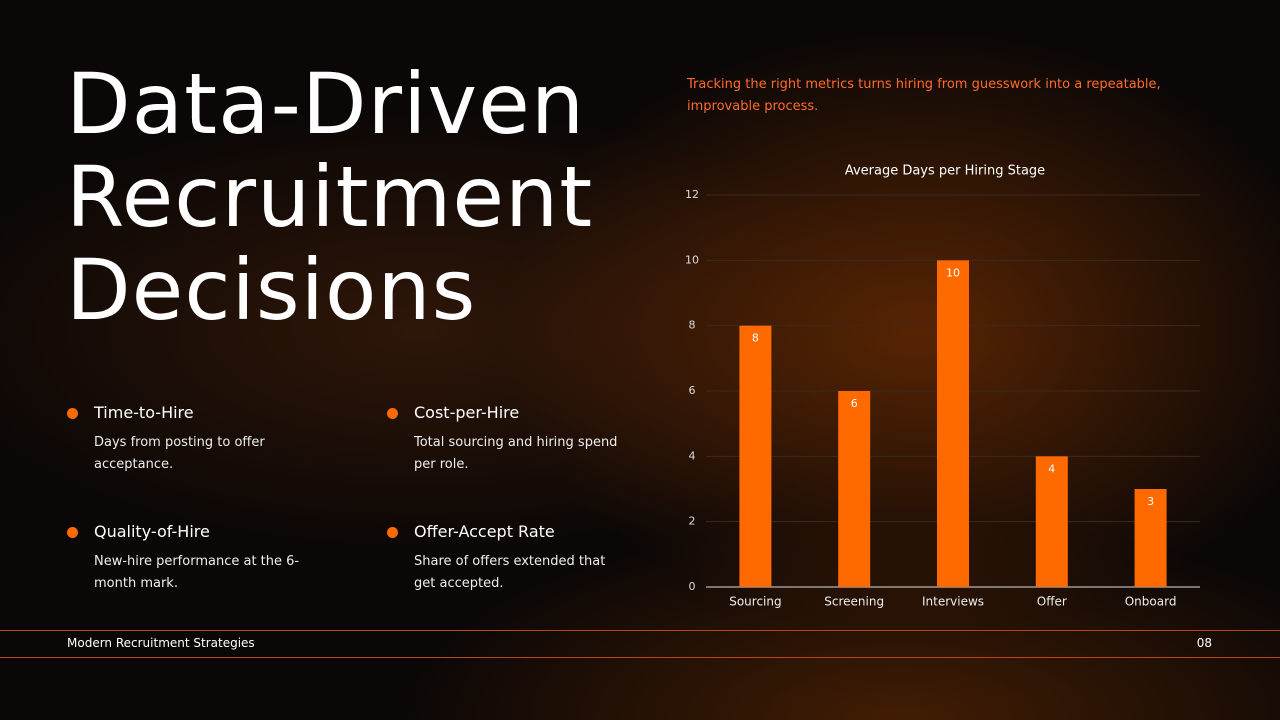  What do you see at coordinates (271, 290) in the screenshot?
I see `title-line: Decisions` at bounding box center [271, 290].